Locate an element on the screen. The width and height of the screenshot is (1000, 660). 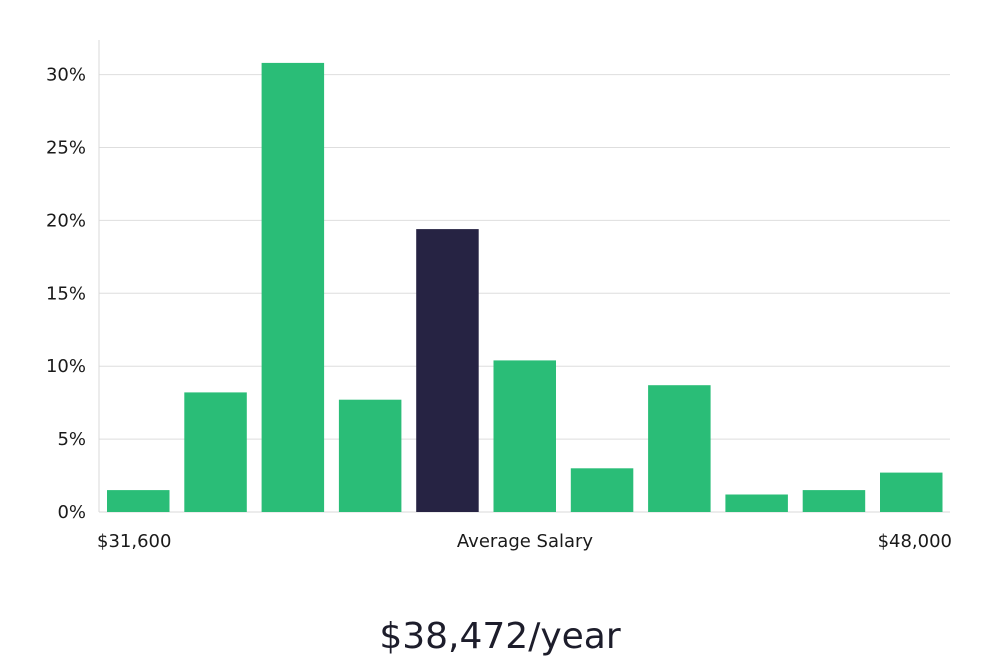
y-tick-label: 30% is located at coordinates (66, 75).